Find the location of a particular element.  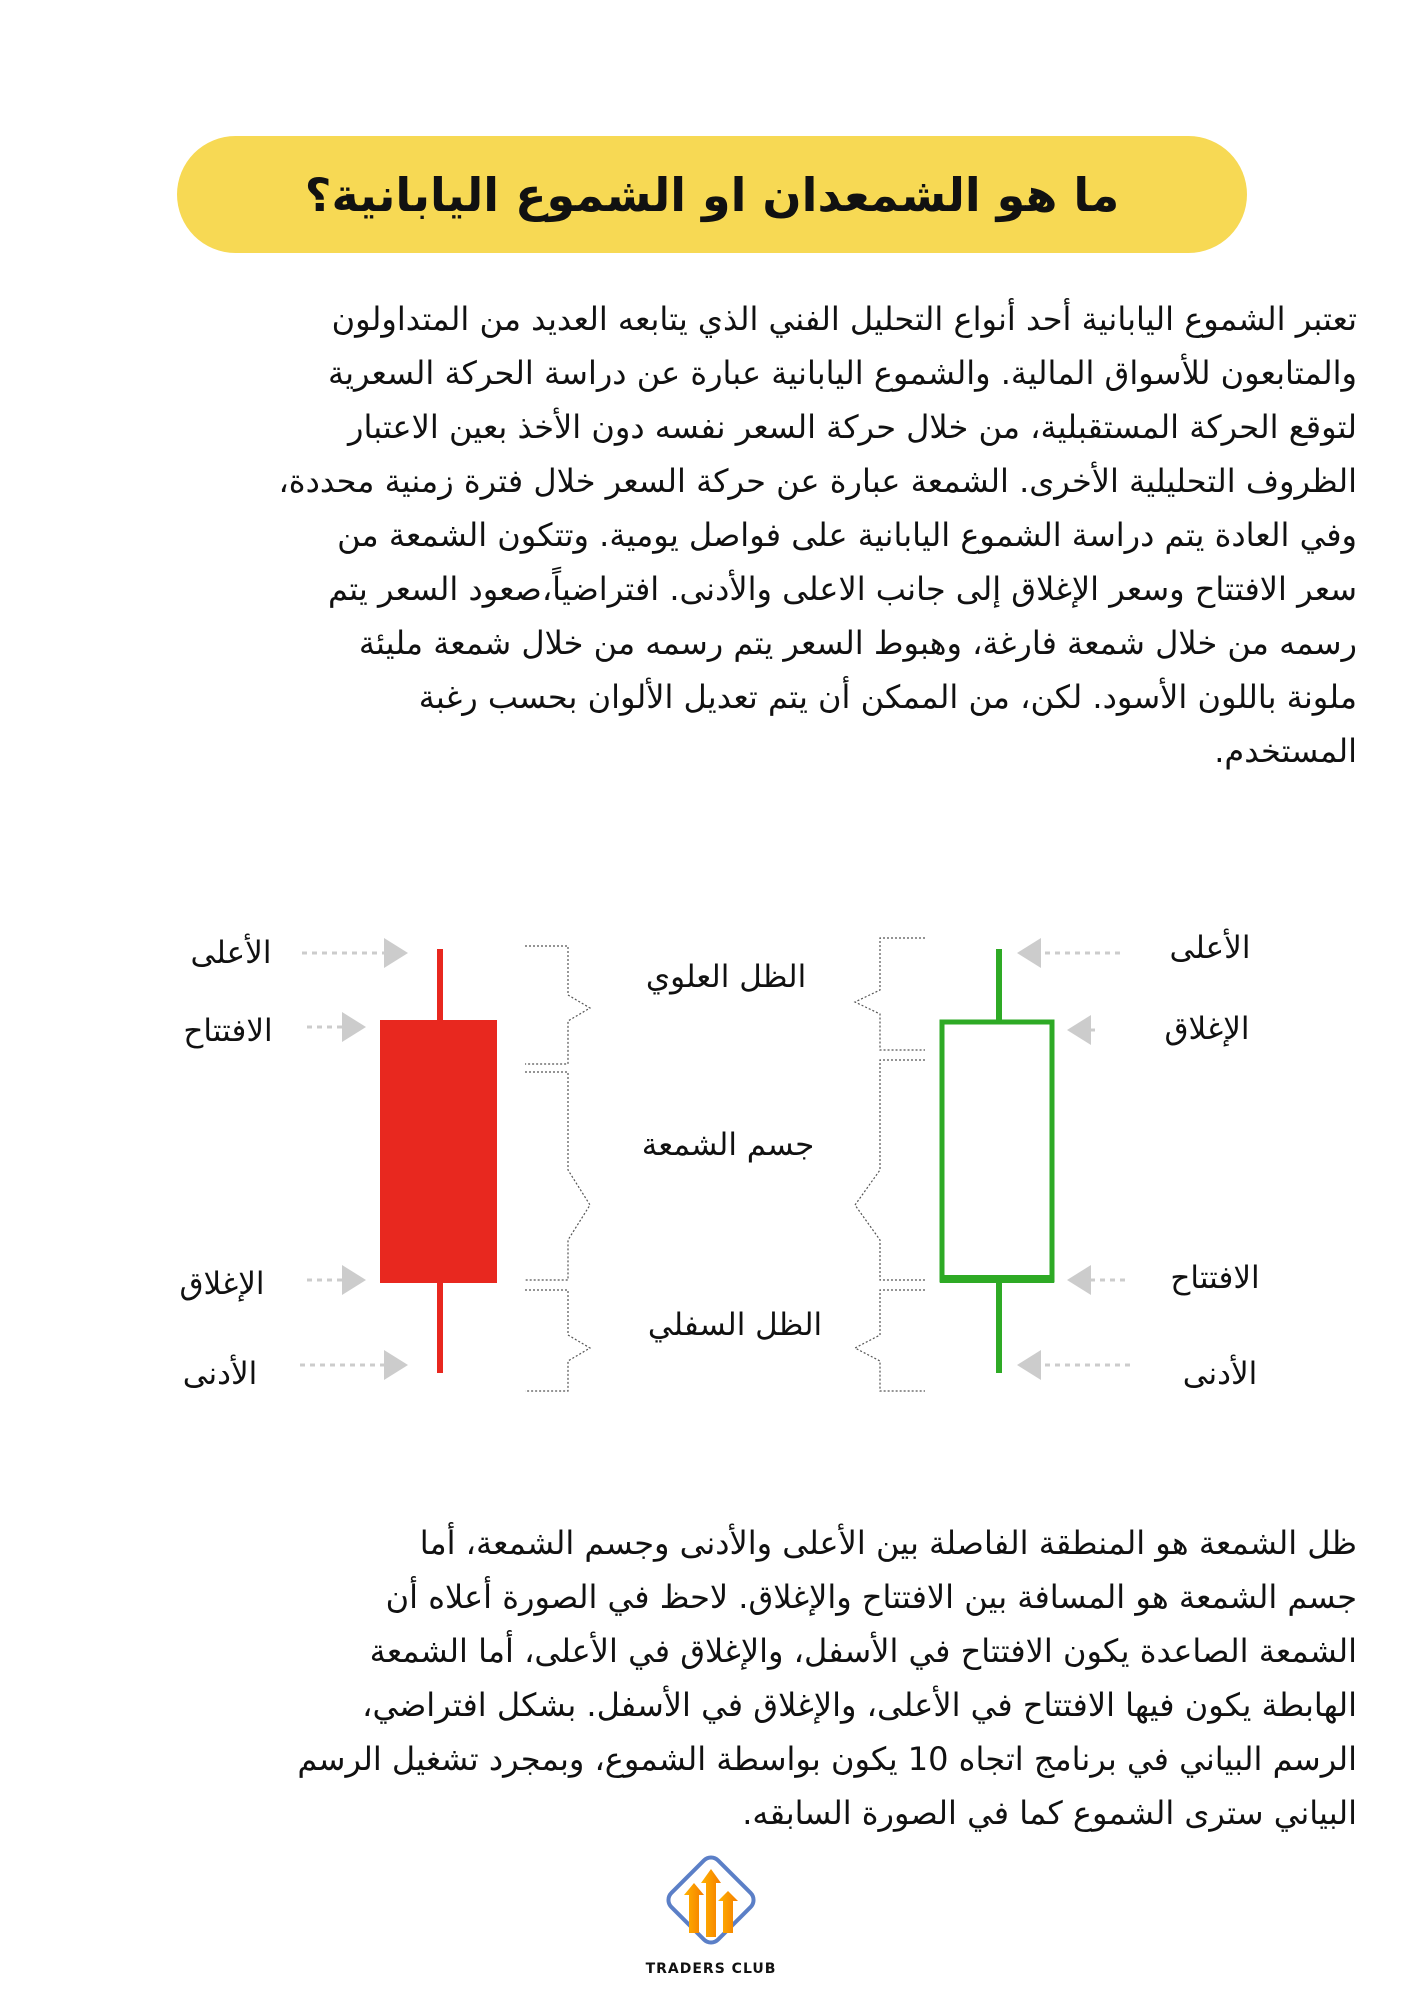

bearish-body is located at coordinates (438, 1151).